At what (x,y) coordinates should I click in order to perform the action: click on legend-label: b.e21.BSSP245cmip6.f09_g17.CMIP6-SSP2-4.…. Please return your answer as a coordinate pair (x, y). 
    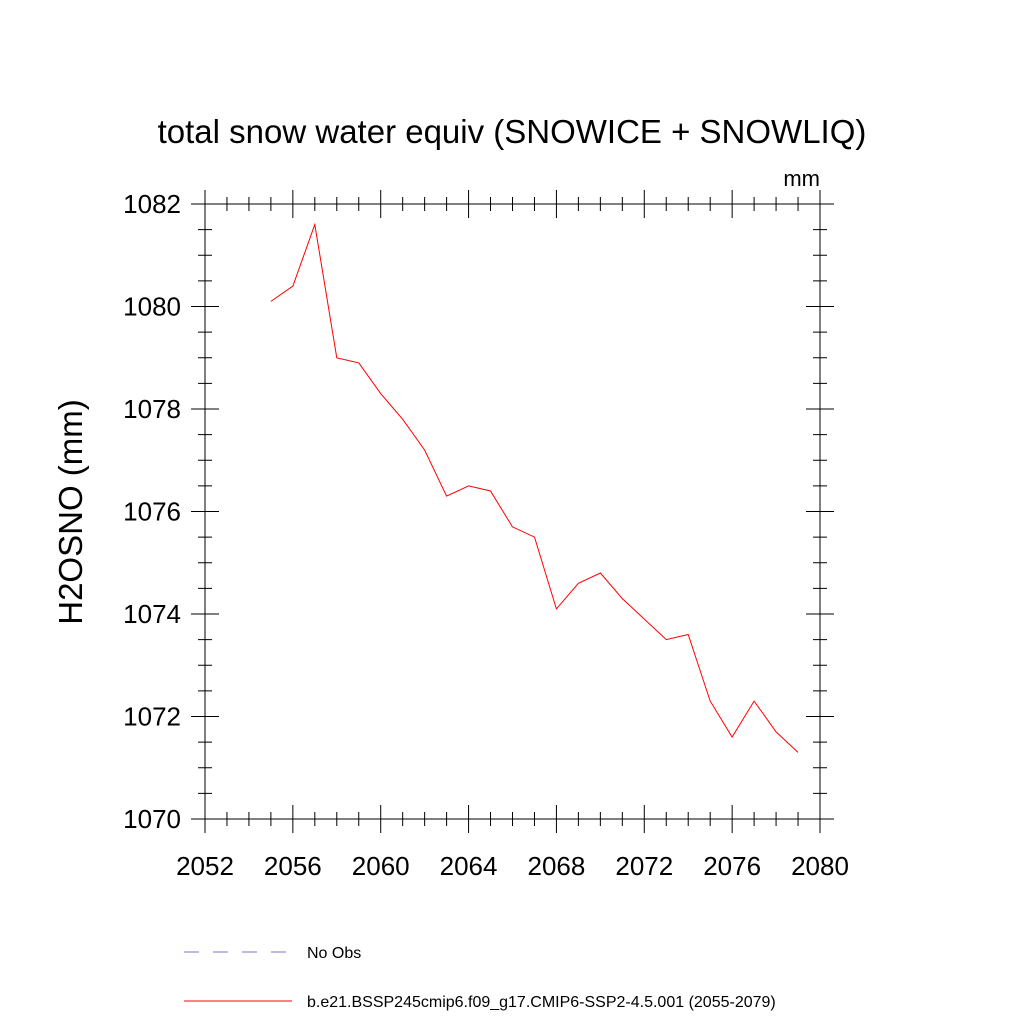
    Looking at the image, I should click on (541, 1002).